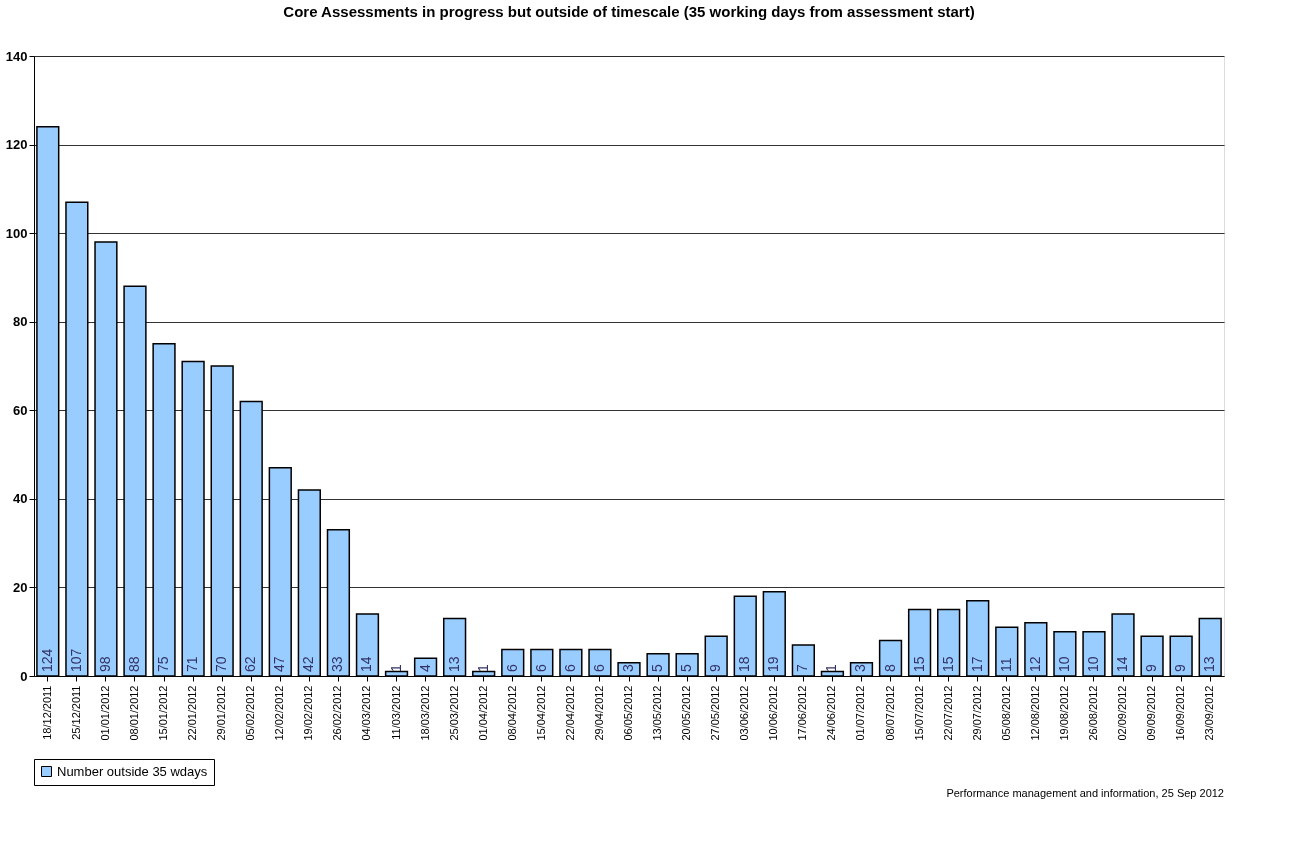 The image size is (1292, 864). I want to click on x-tick-label: 17/06/2012, so click(802, 713).